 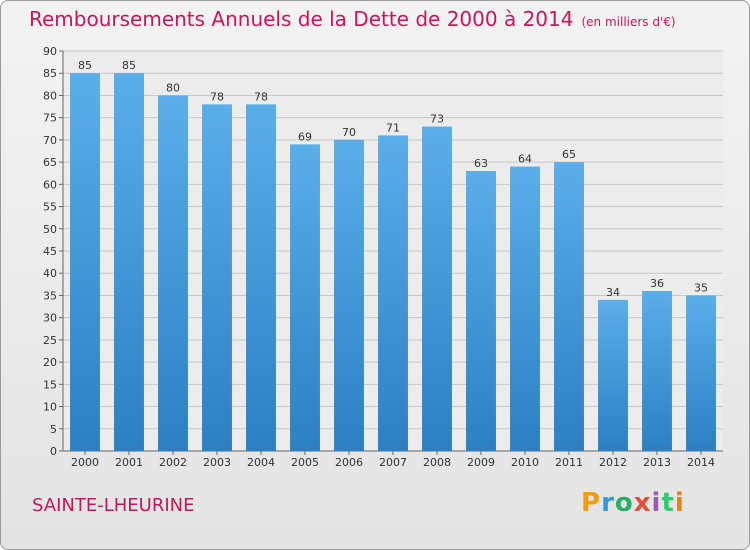 I want to click on x-tick-label: 2012, so click(x=613, y=462).